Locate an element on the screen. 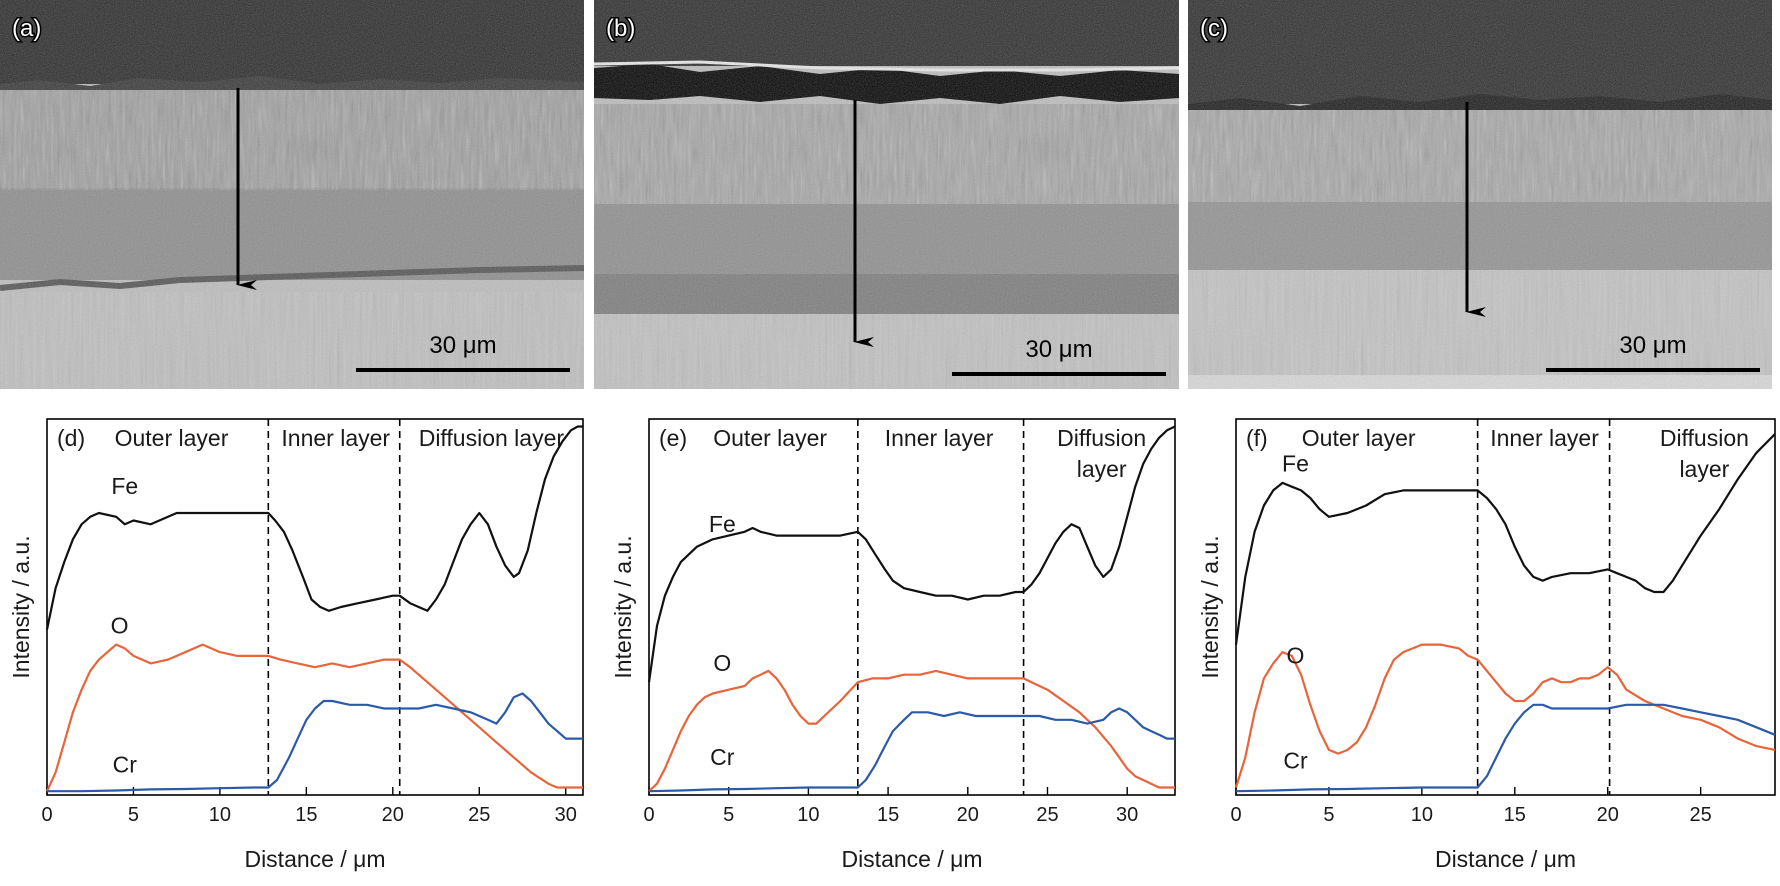 The width and height of the screenshot is (1780, 886). micrograph-c: 30 μm (c) is located at coordinates (1480, 194).